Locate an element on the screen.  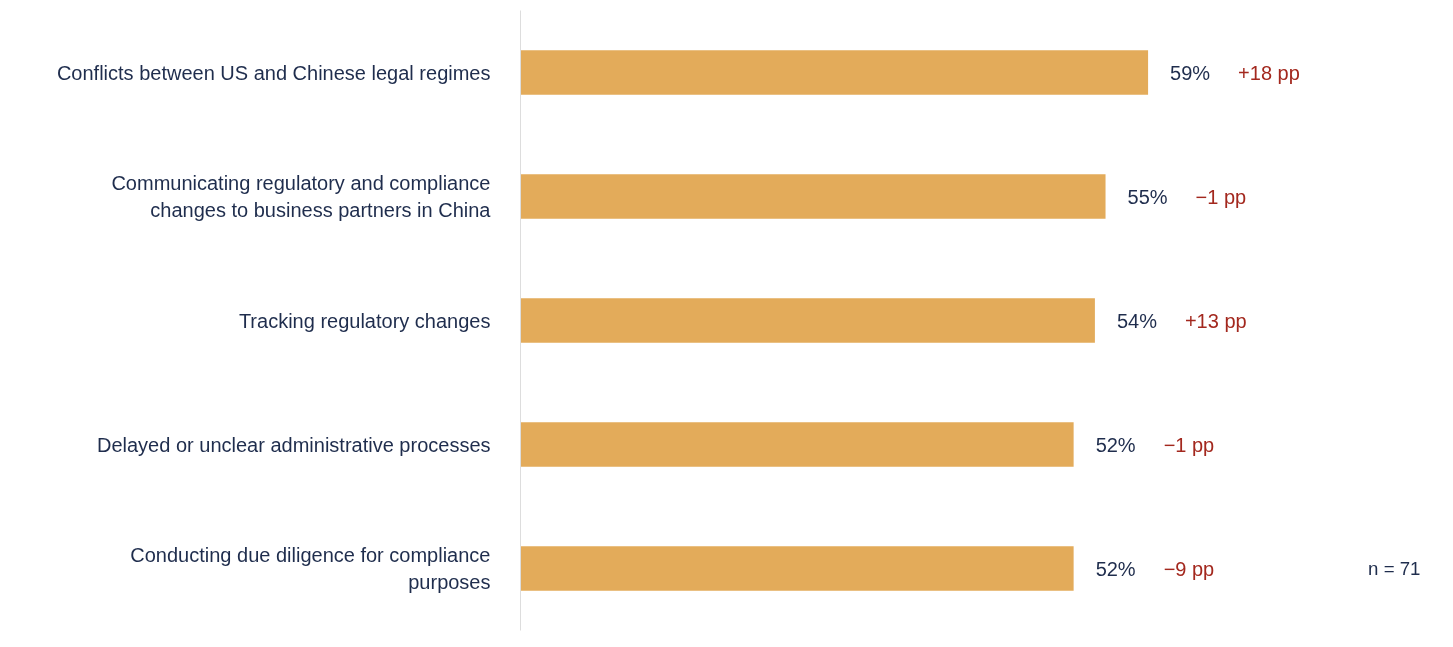
y-tick-label: Delayed or unclear administrative processes is located at coordinates (293, 444).